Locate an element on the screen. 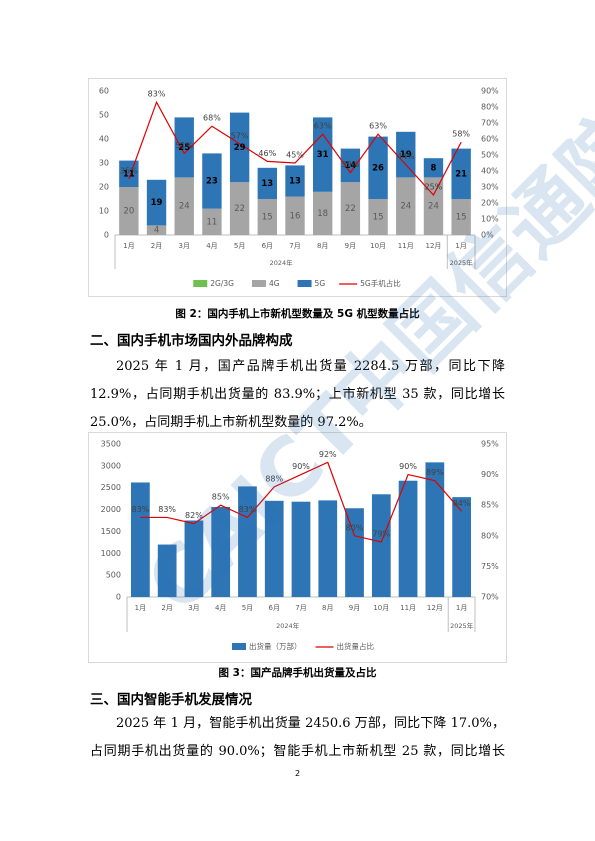 The height and width of the screenshot is (841, 595). y-tick-label: 2000 is located at coordinates (111, 509).